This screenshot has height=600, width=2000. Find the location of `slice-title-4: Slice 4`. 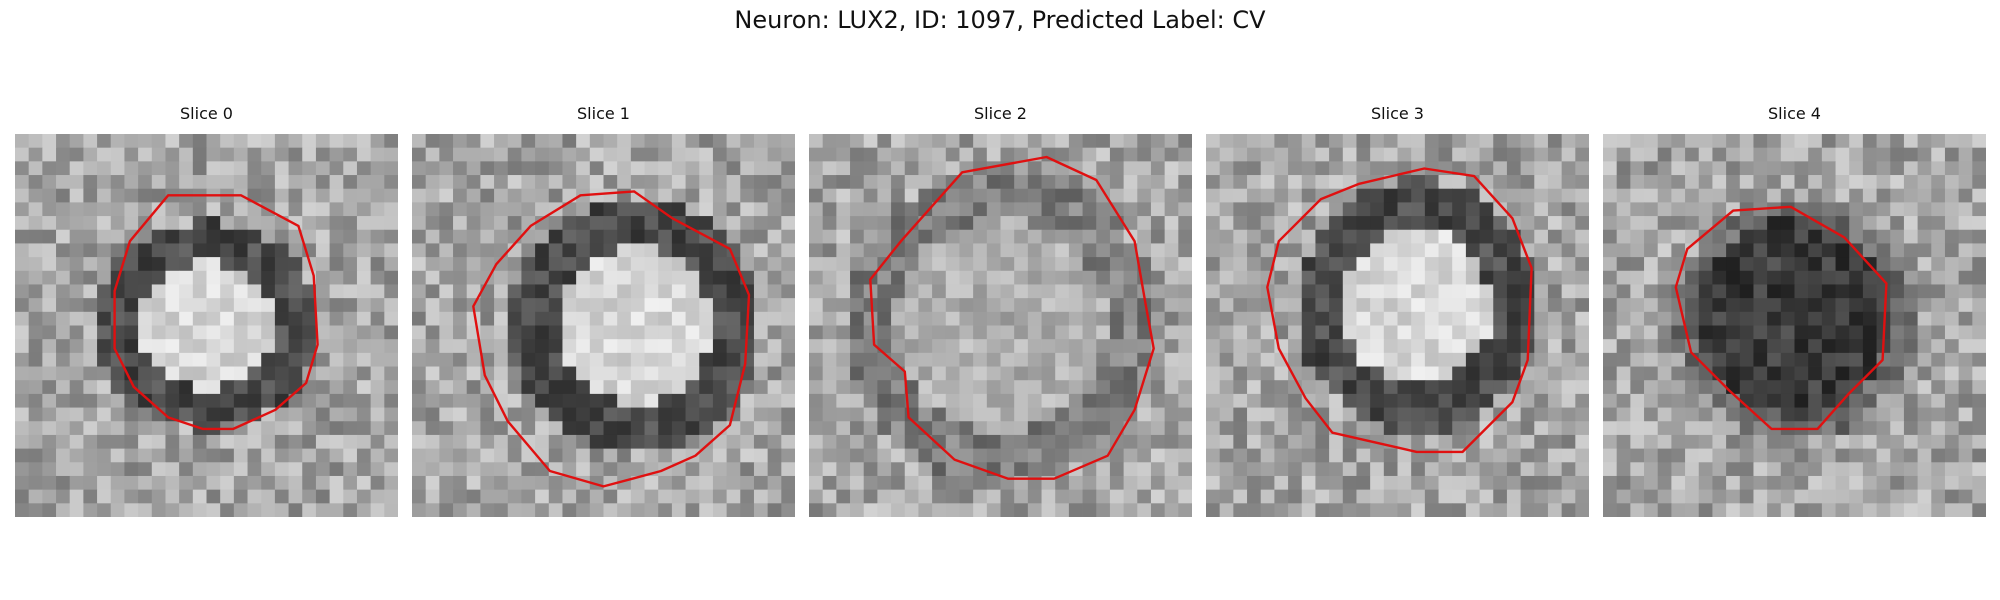

slice-title-4: Slice 4 is located at coordinates (1794, 113).